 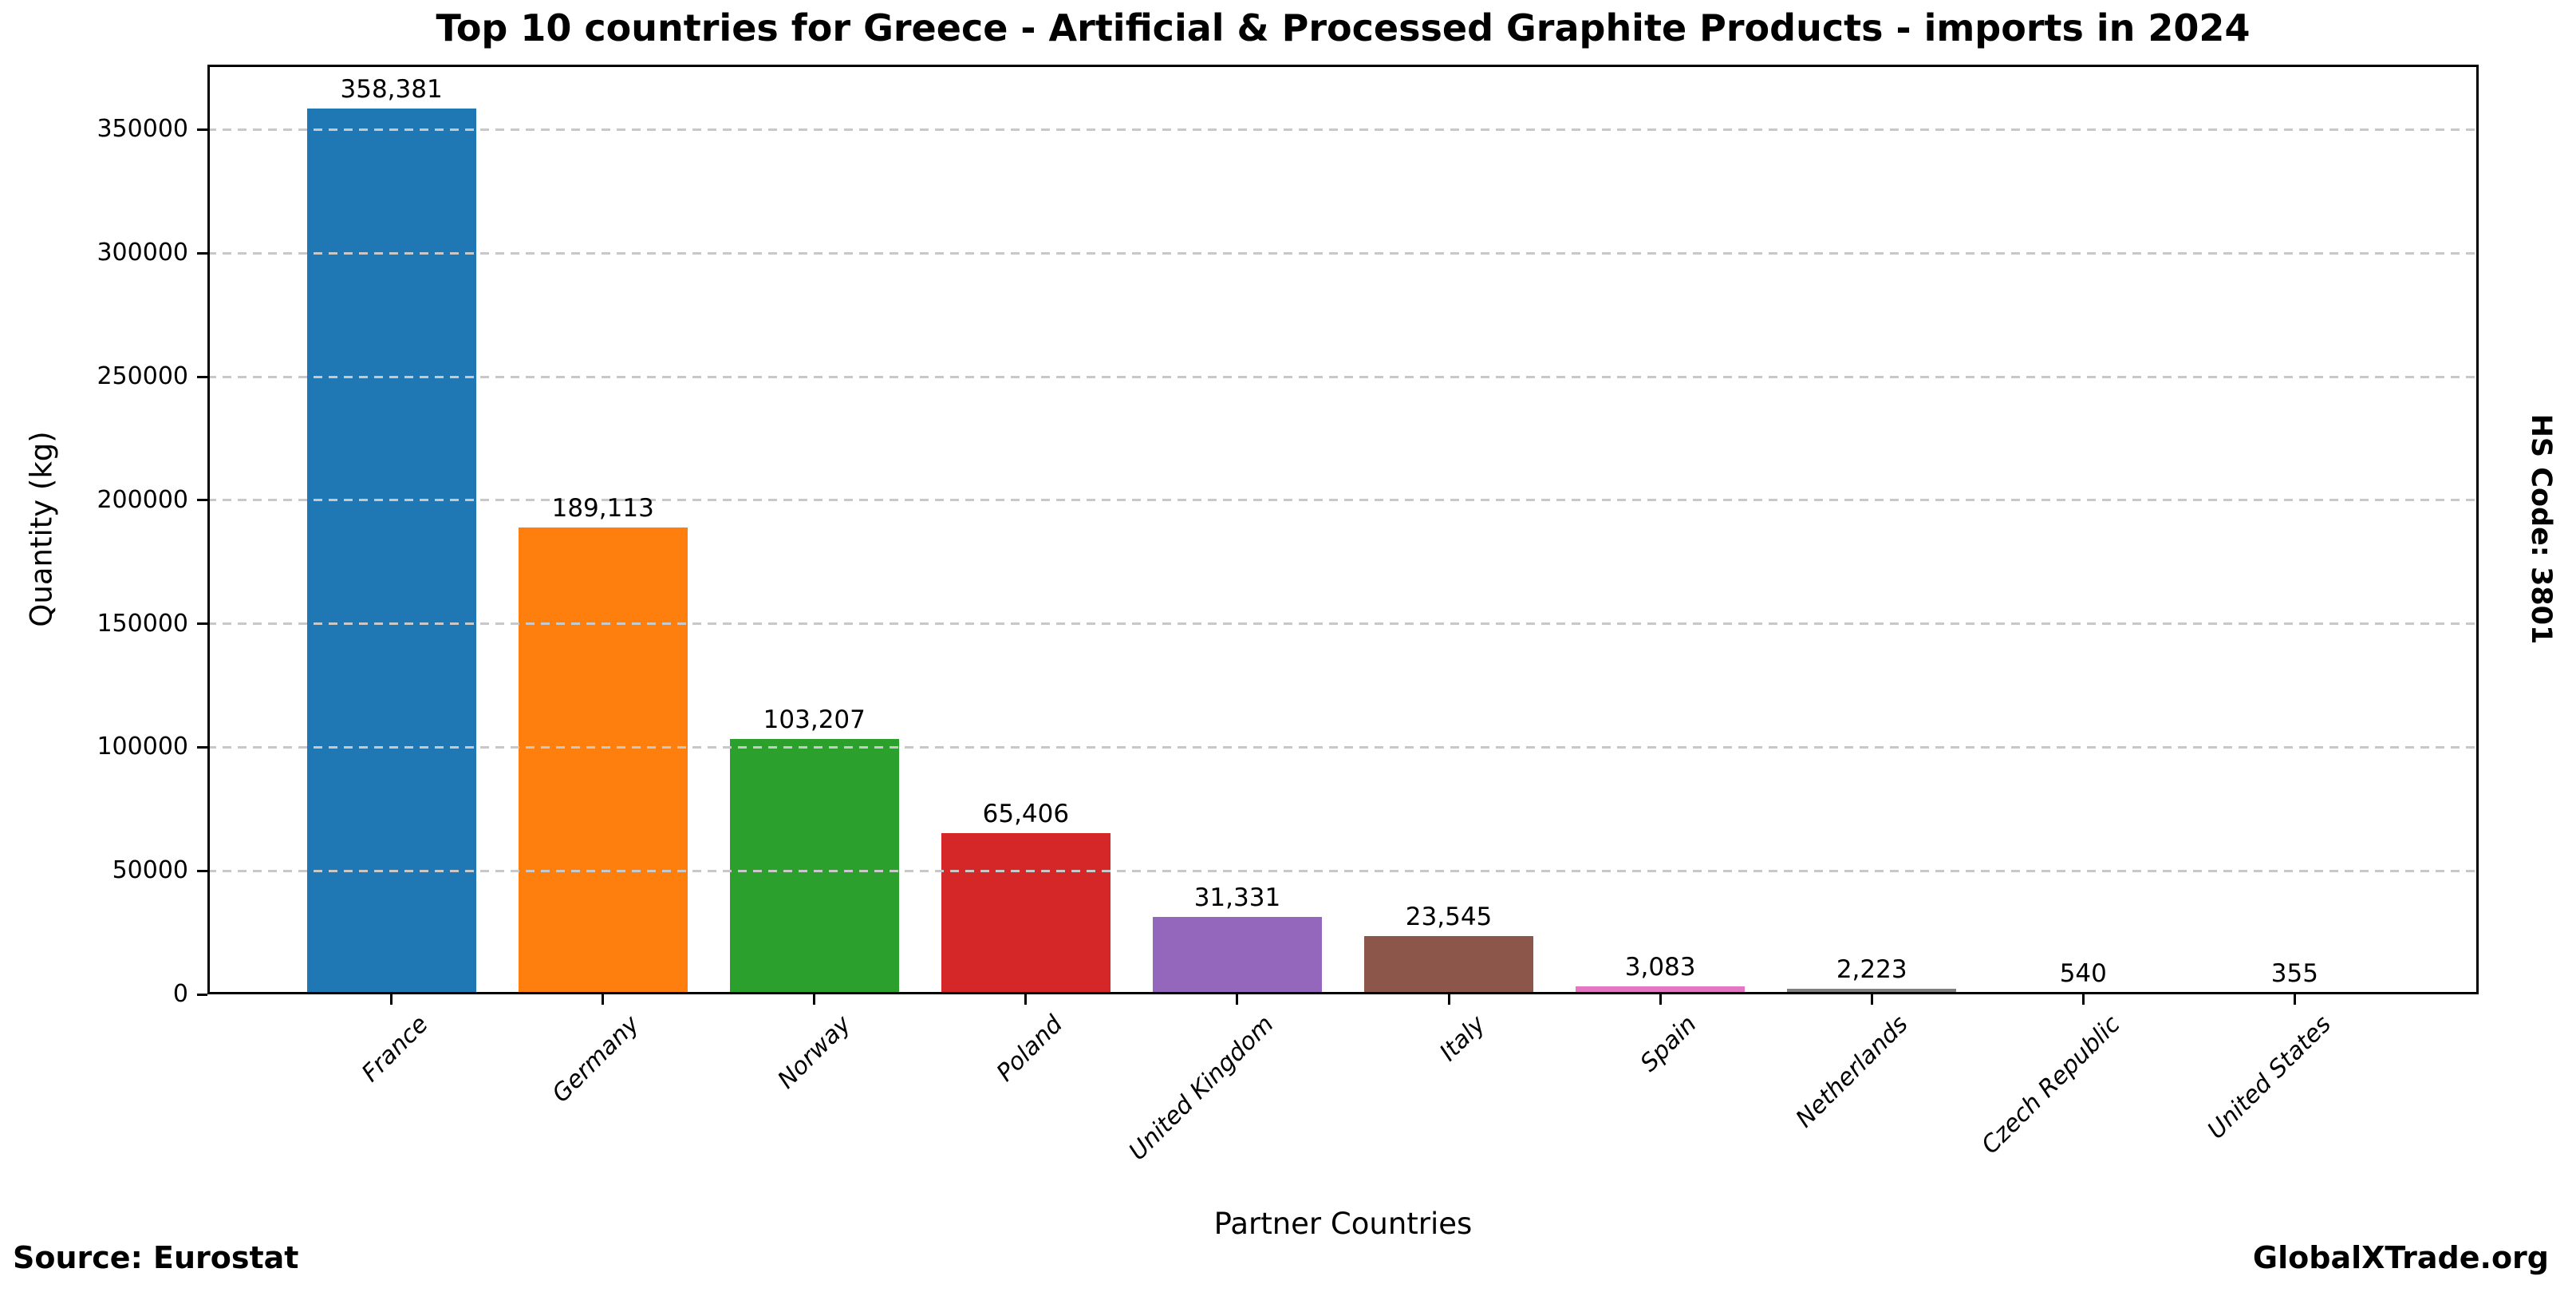 I want to click on bar-italy, so click(x=1449, y=965).